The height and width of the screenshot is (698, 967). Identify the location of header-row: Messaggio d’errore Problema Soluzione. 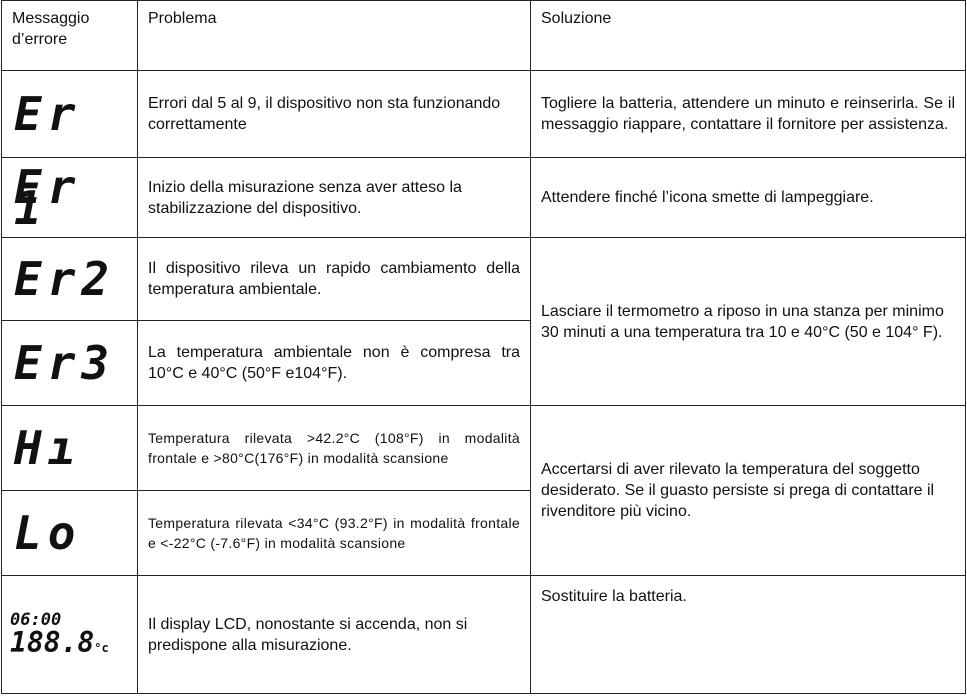
(483, 35).